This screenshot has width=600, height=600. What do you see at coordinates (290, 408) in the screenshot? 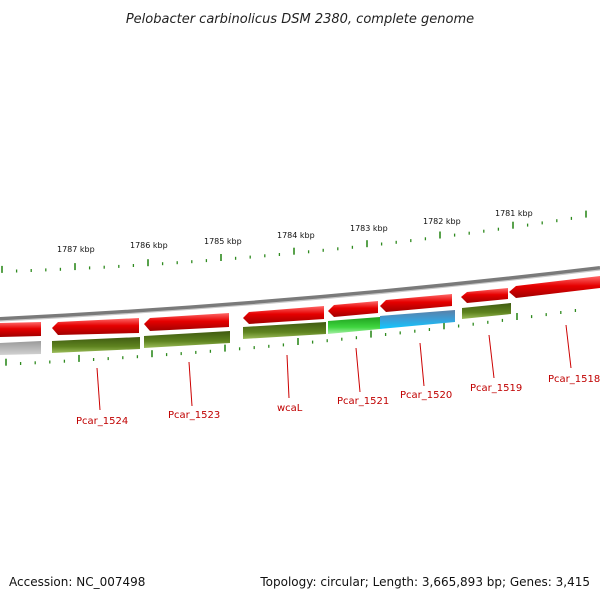
I see `gene-label: wcaL` at bounding box center [290, 408].